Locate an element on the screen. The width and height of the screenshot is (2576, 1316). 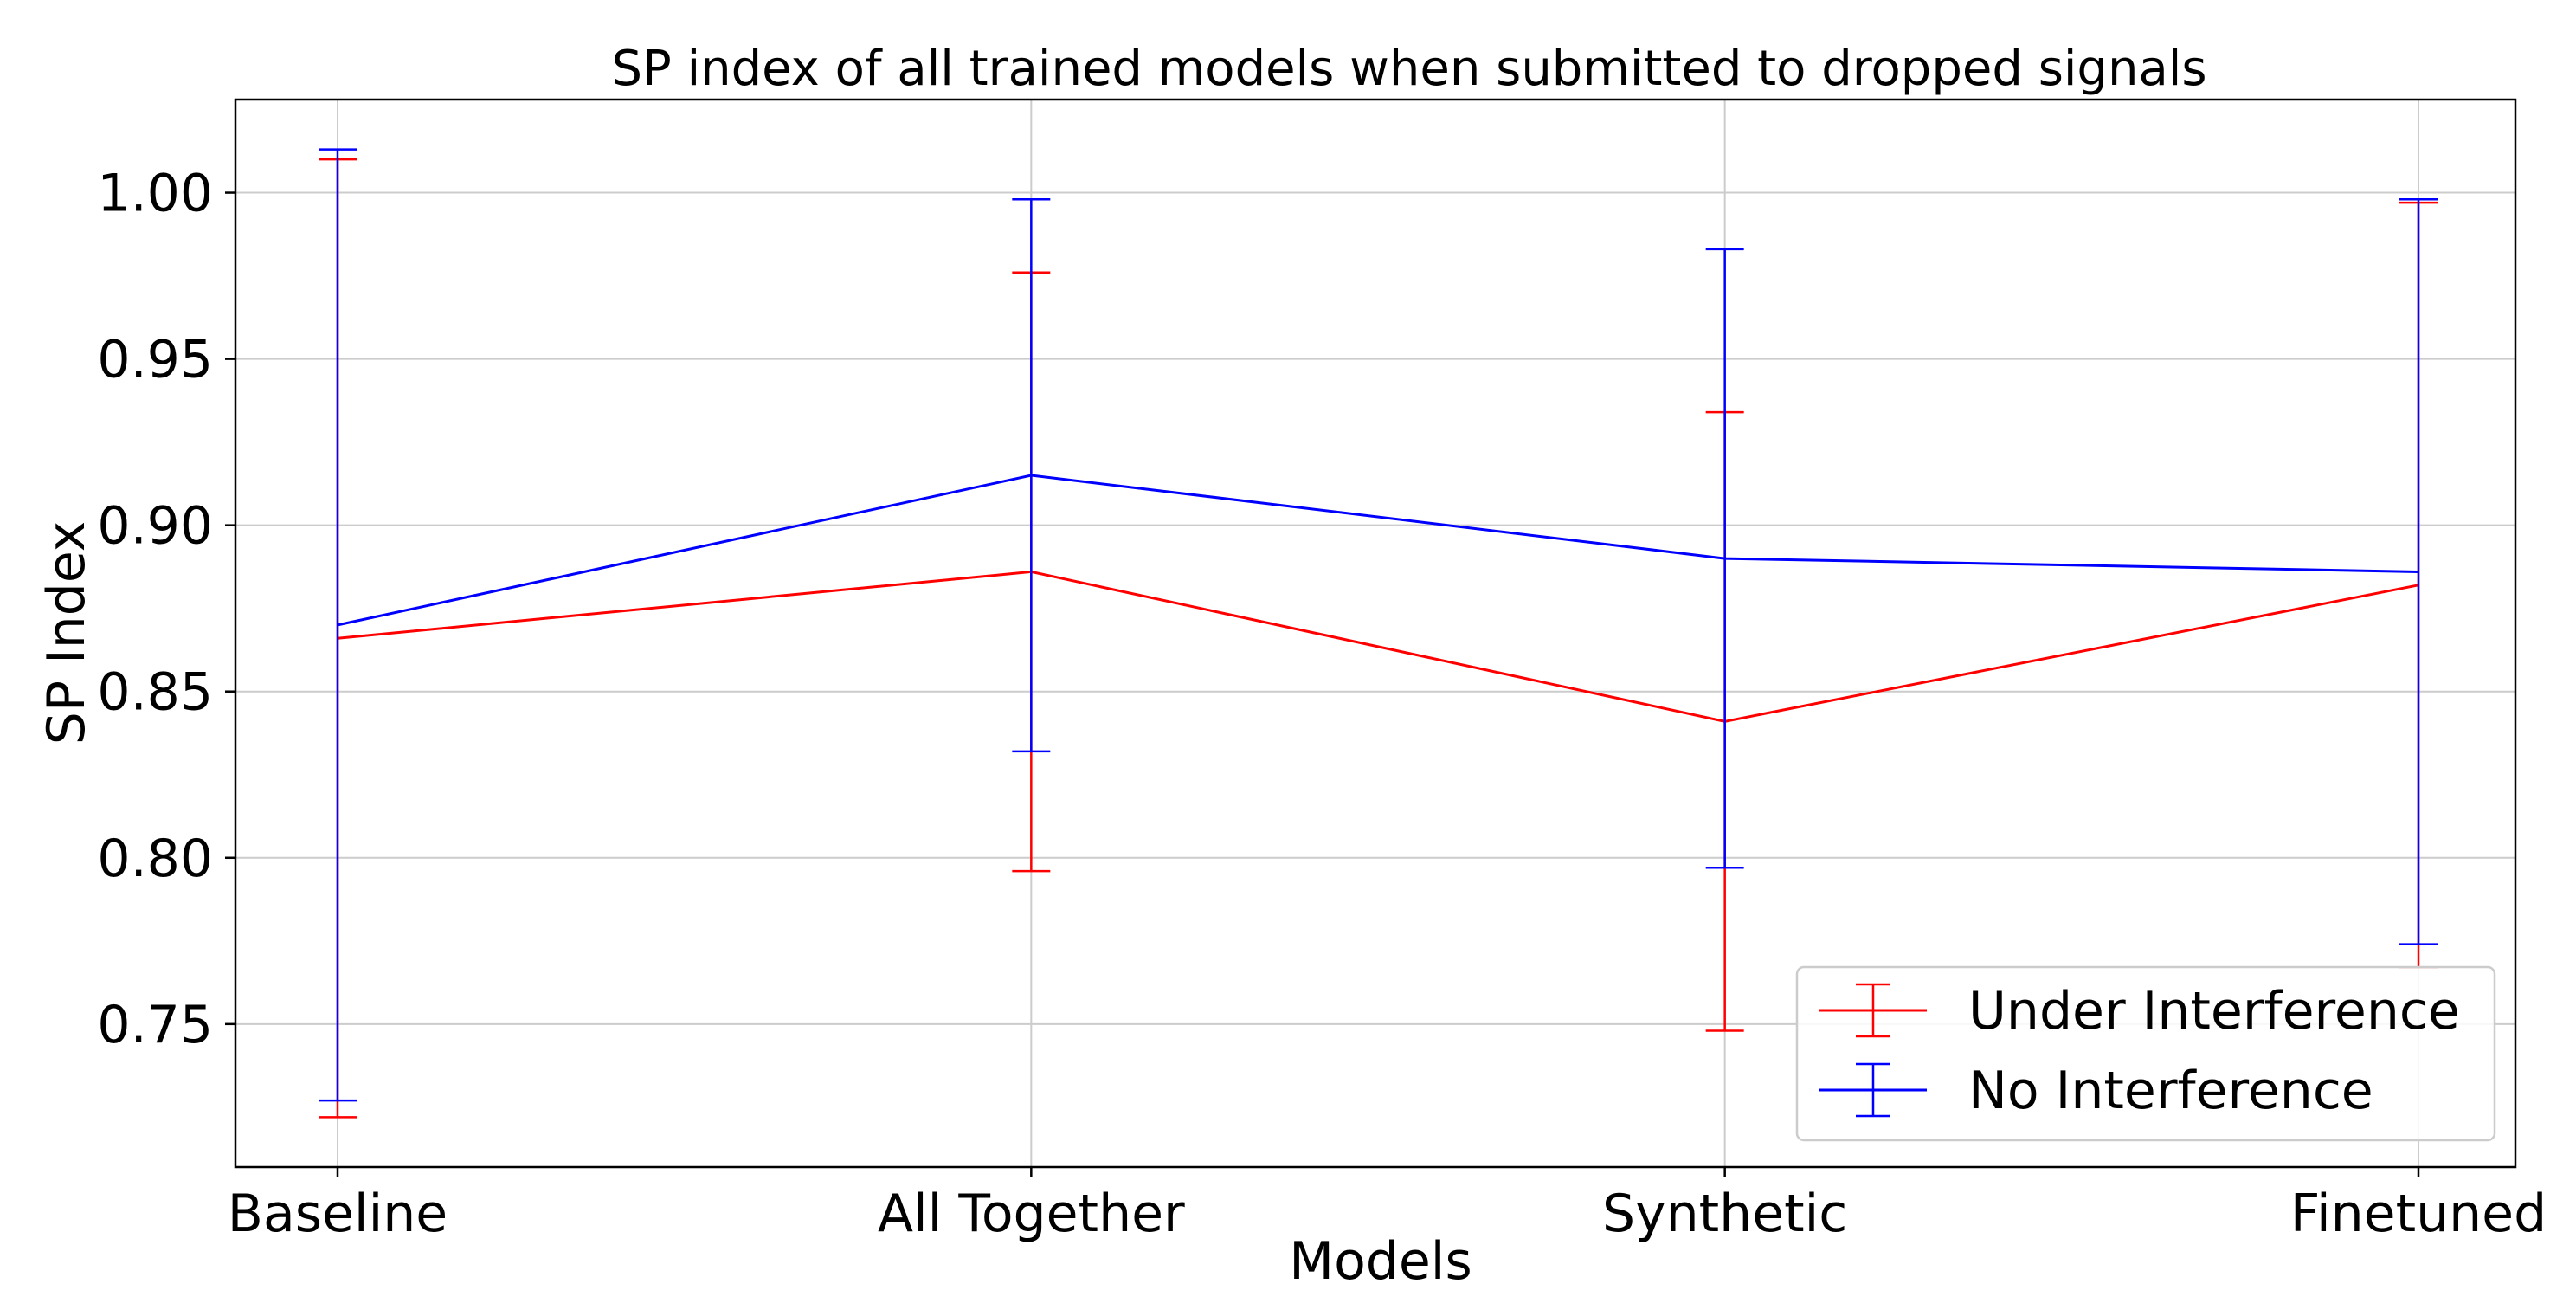
x-tick-label: Finetuned is located at coordinates (2418, 1214).